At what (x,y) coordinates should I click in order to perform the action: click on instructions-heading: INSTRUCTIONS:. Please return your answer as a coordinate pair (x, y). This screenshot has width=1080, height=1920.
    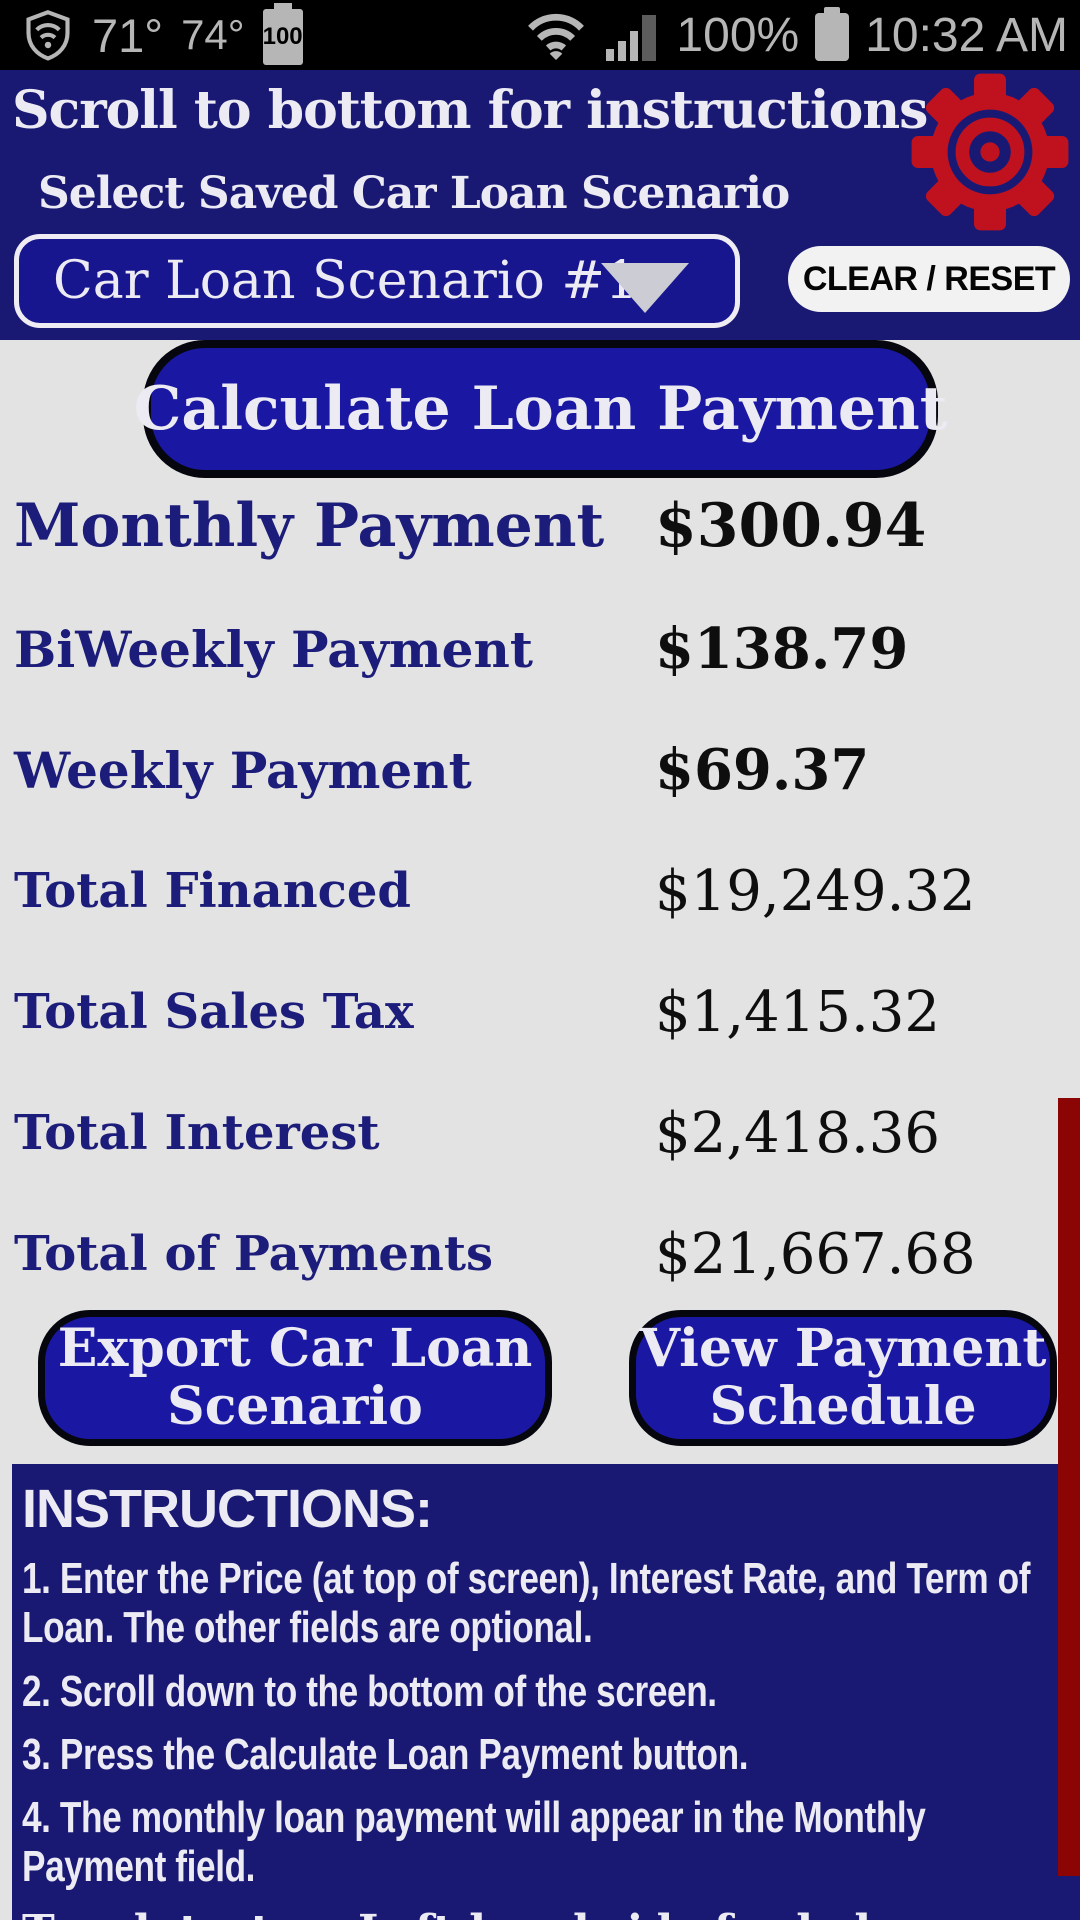
    Looking at the image, I should click on (227, 1509).